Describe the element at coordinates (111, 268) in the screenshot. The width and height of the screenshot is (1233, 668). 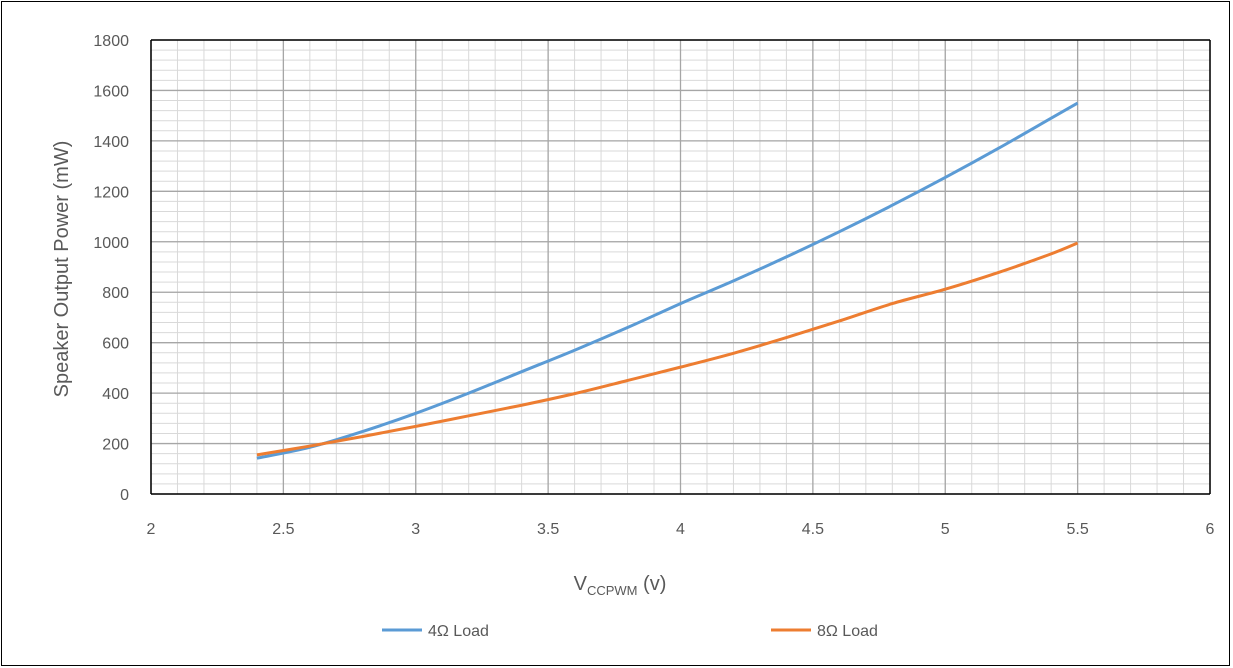
I see `y-tick-labels: 0 200 400 600 800 1000 1200 1400 1600 1800` at that location.